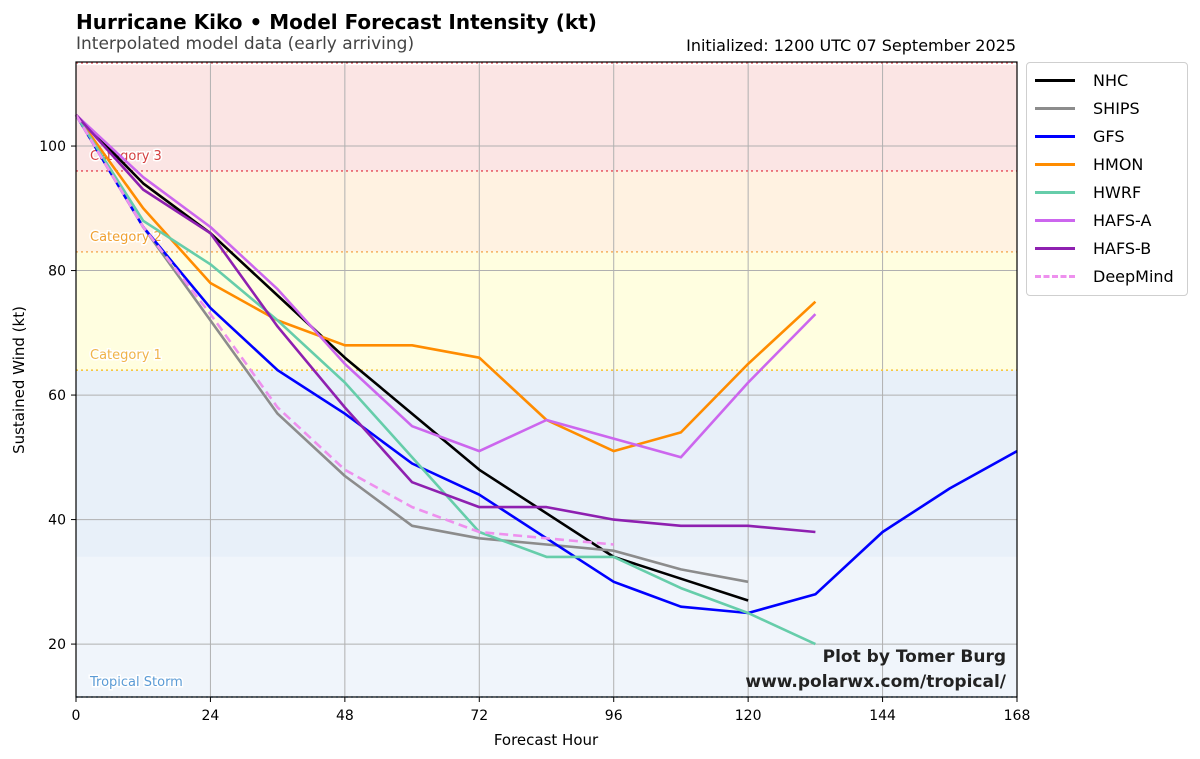  What do you see at coordinates (914, 657) in the screenshot?
I see `credit-line-1: Plot by Tomer Burg` at bounding box center [914, 657].